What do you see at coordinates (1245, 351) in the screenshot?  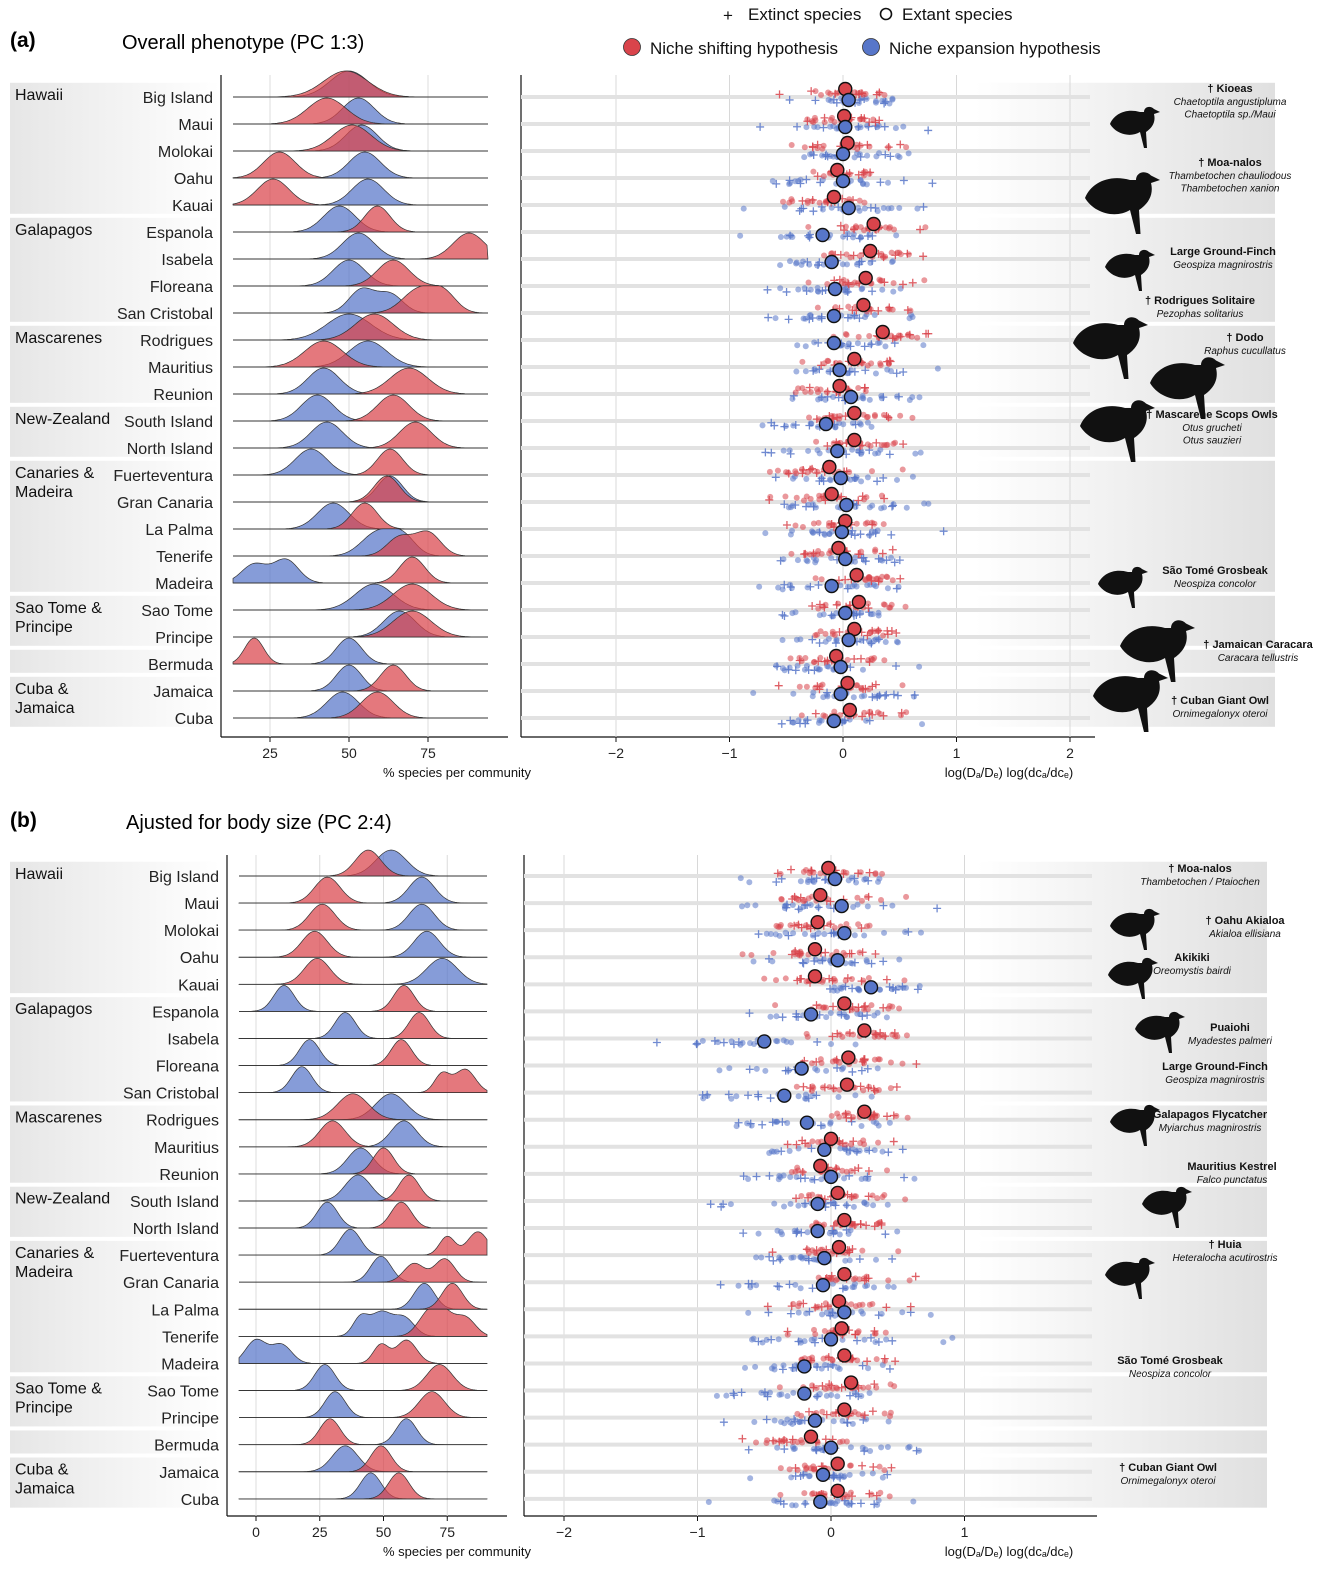 I see `species-latin: Raphus cucullatus` at bounding box center [1245, 351].